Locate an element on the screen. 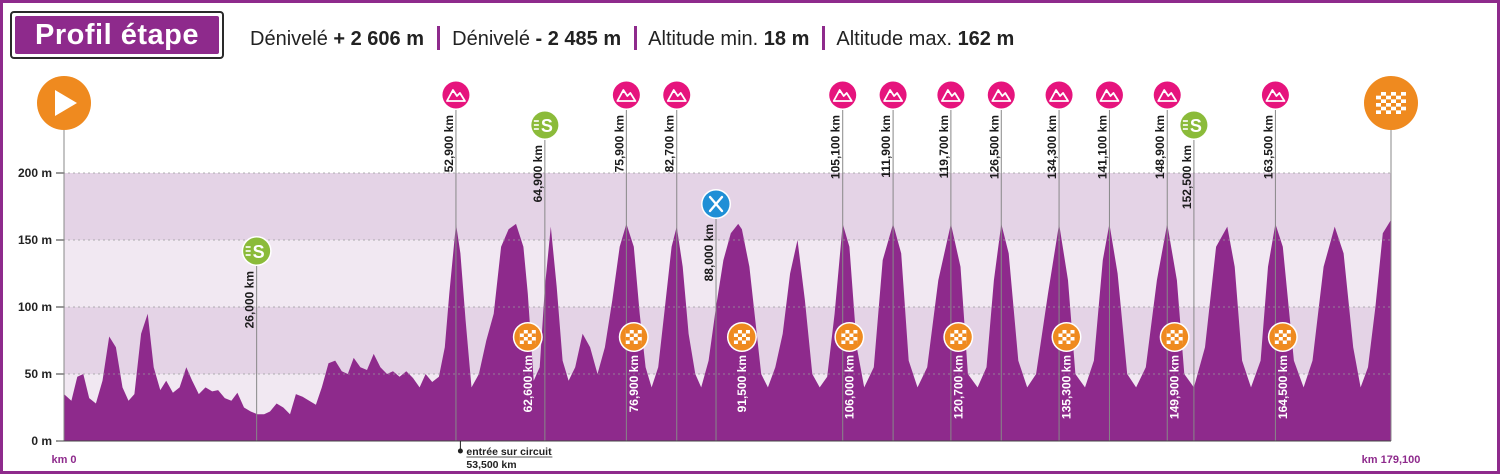 The height and width of the screenshot is (474, 1500). marker-climb: 105,100 km is located at coordinates (842, 260).